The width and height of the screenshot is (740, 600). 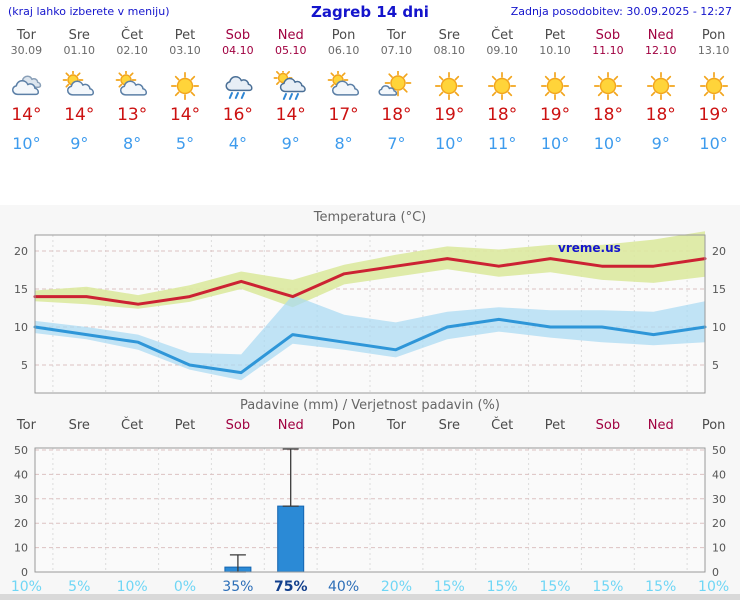 What do you see at coordinates (290, 587) in the screenshot?
I see `precip-probability: 75%` at bounding box center [290, 587].